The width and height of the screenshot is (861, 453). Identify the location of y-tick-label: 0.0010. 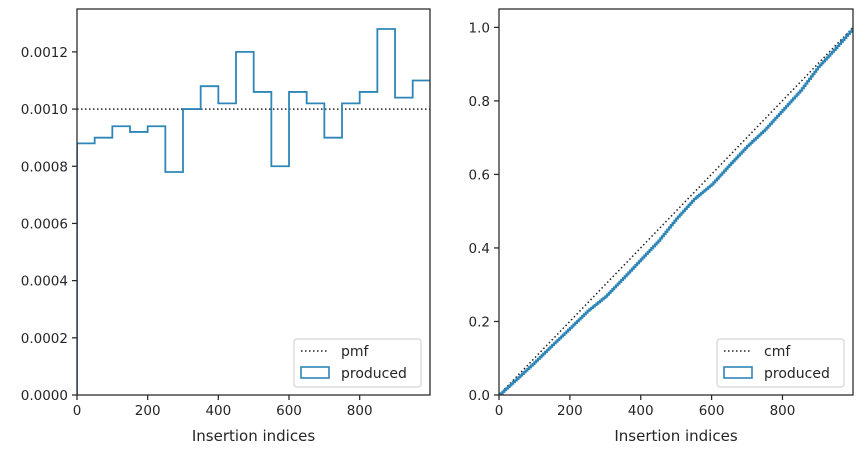
(44, 110).